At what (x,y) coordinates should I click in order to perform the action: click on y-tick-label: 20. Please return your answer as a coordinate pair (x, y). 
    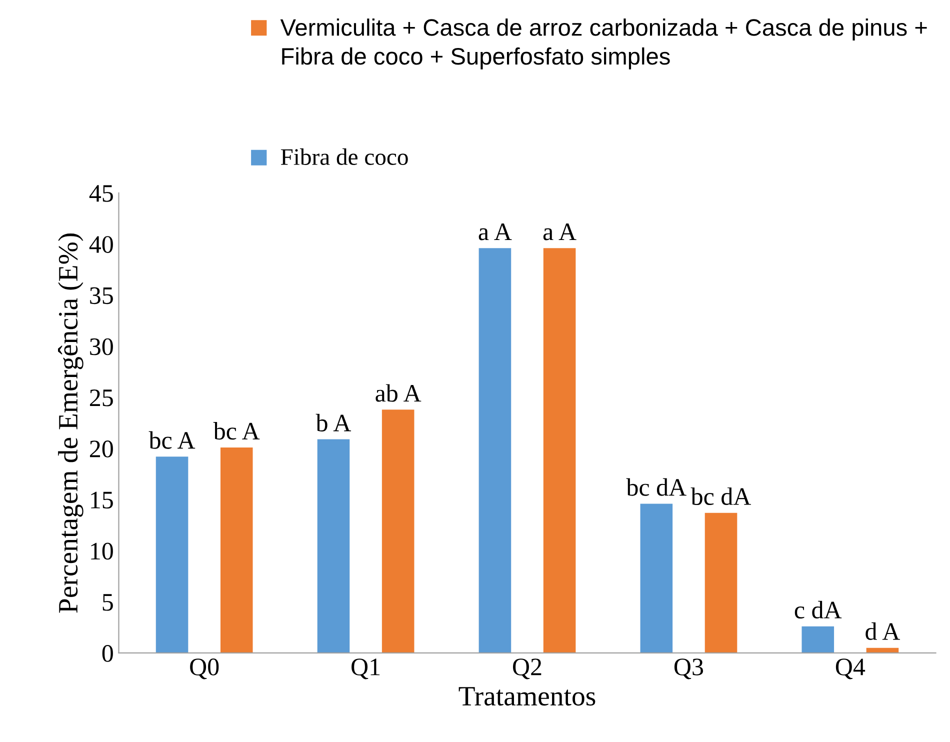
    Looking at the image, I should click on (101, 449).